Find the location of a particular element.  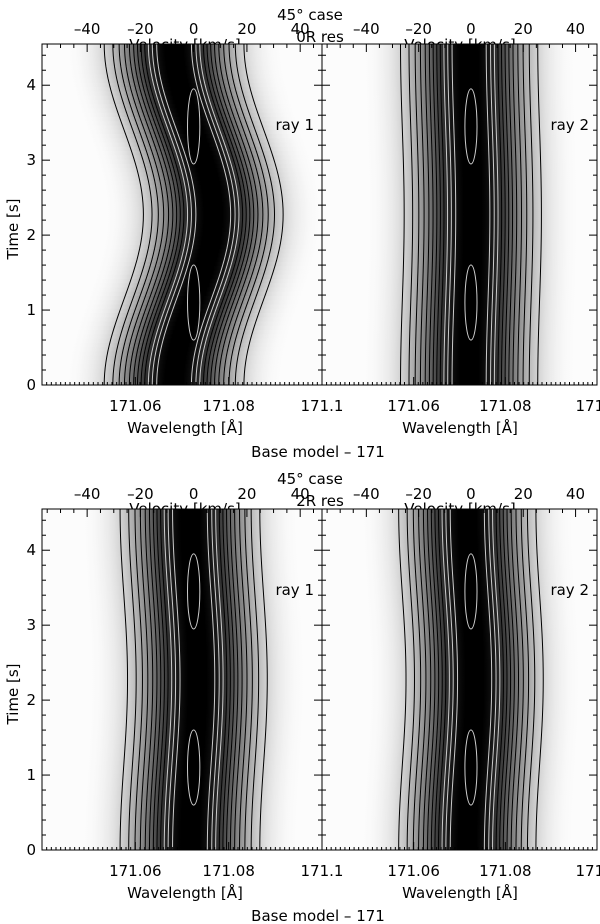

x-tick-label: 171.08 is located at coordinates (505, 406).